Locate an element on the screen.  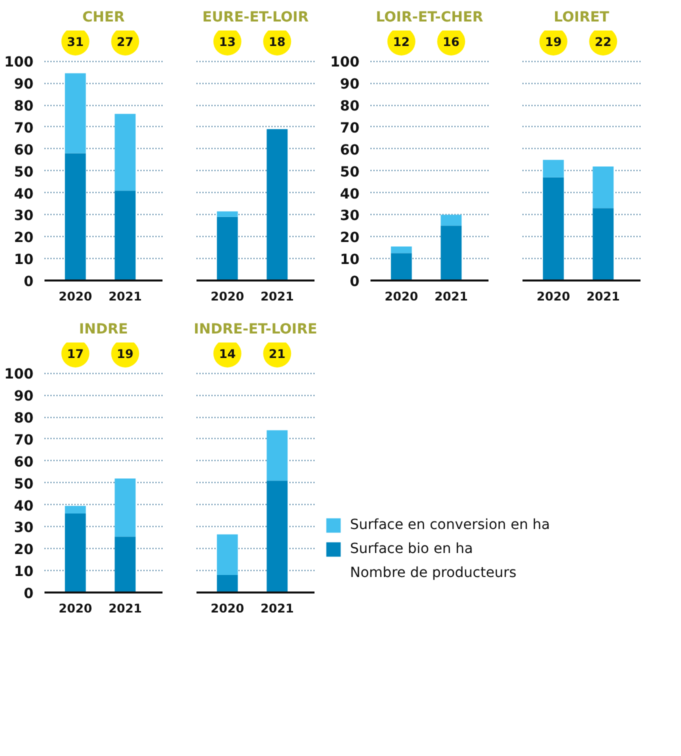
text: 12 is located at coordinates (401, 41).